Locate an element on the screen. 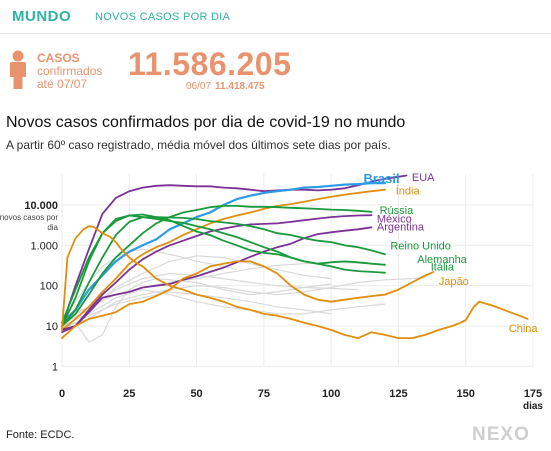 This screenshot has height=451, width=551. series-line-argentina is located at coordinates (217, 278).